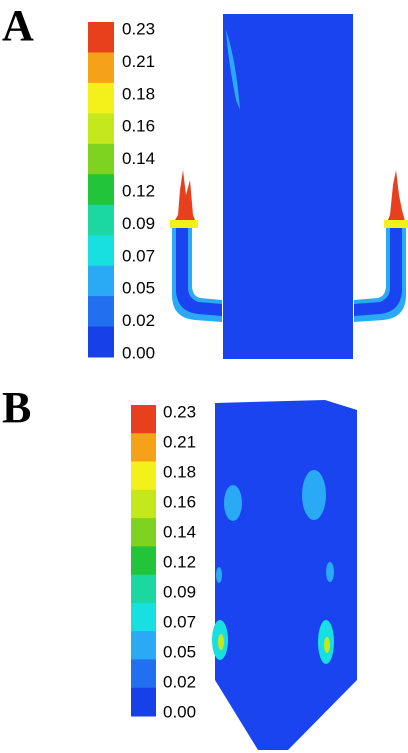 The height and width of the screenshot is (753, 408). Describe the element at coordinates (16, 407) in the screenshot. I see `panel-label: B` at that location.